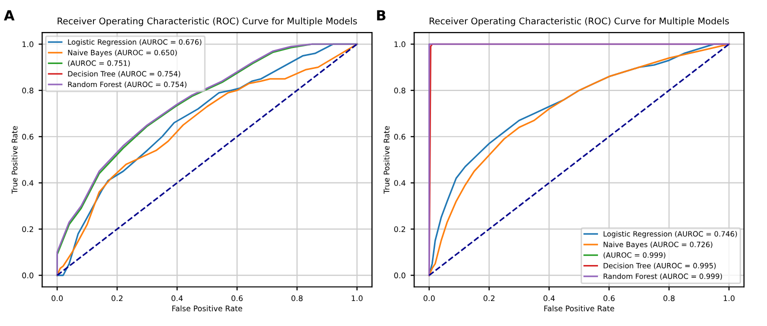 The image size is (767, 326). What do you see at coordinates (9, 15) in the screenshot?
I see `text: A` at bounding box center [9, 15].